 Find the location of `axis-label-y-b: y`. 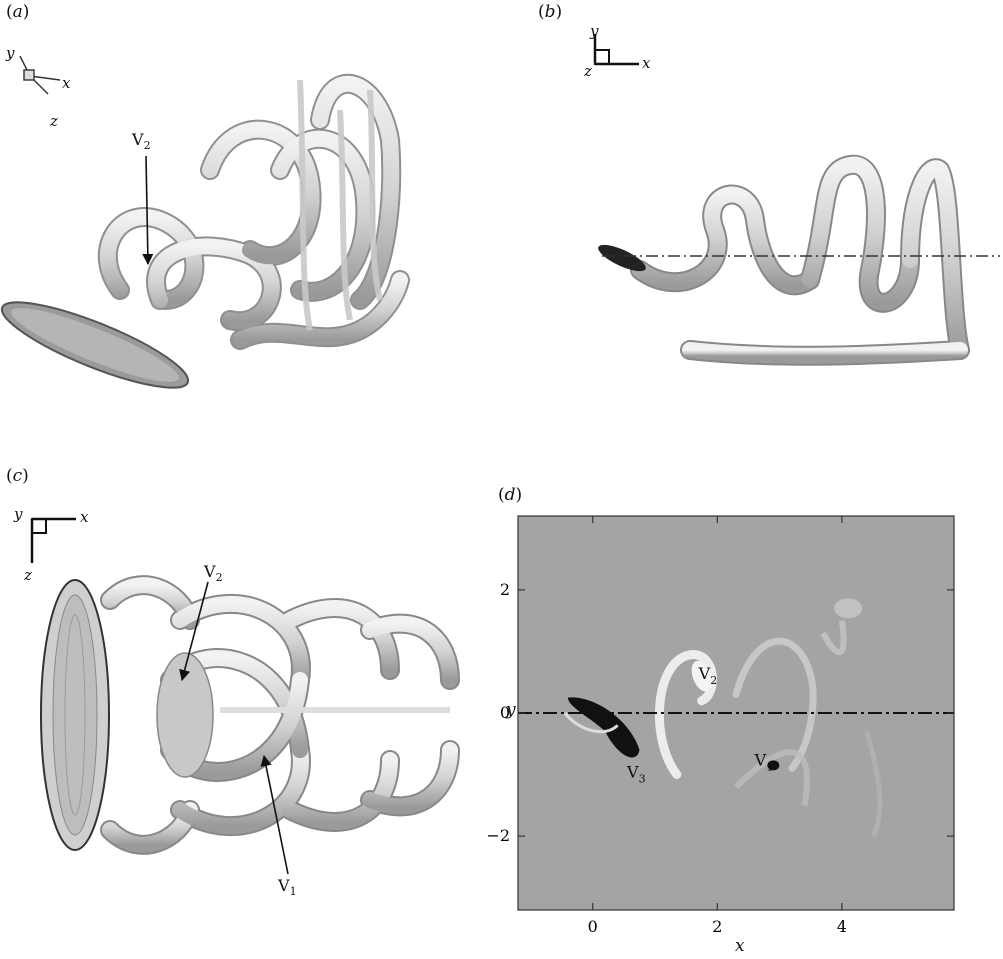

axis-label-y-b: y is located at coordinates (594, 31).